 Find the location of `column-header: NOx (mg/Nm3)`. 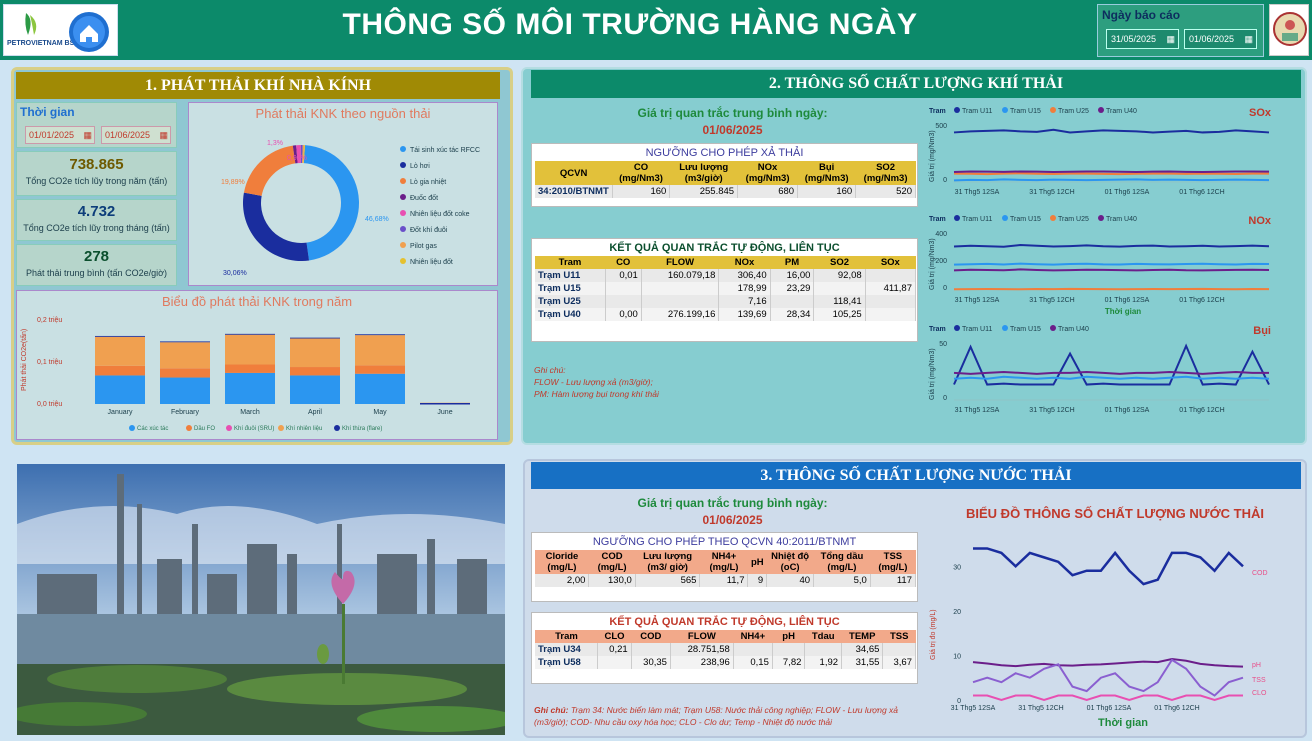

column-header: NOx (mg/Nm3) is located at coordinates (767, 173).